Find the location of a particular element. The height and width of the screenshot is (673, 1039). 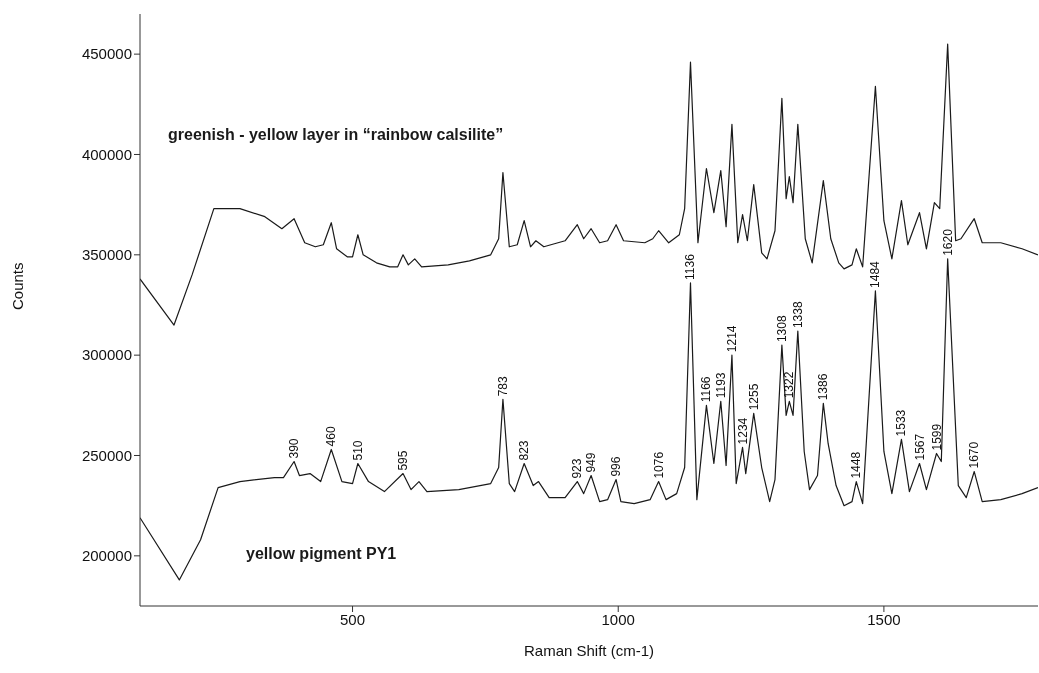

annotation: 823 is located at coordinates (524, 450).